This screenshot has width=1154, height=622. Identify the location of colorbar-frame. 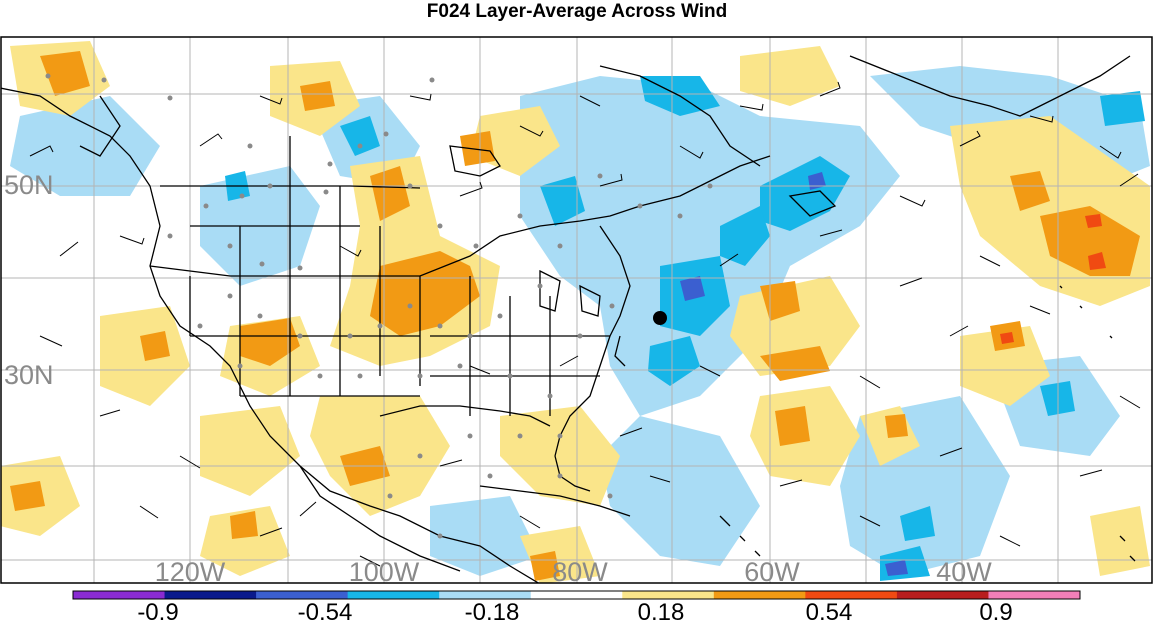
(576, 595).